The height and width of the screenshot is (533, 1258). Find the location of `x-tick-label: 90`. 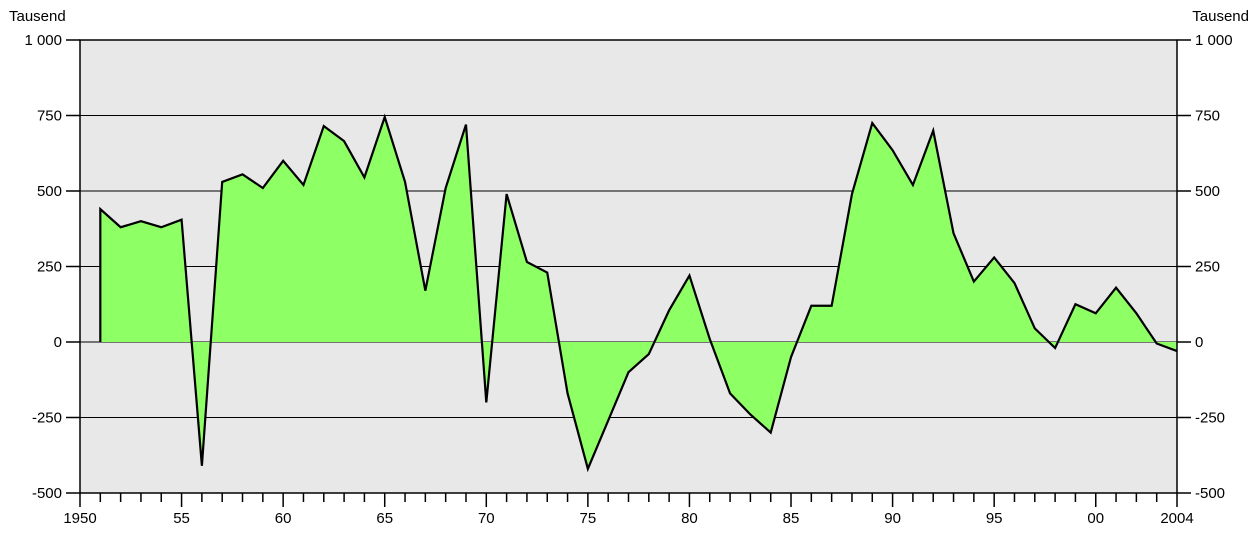

x-tick-label: 90 is located at coordinates (892, 518).